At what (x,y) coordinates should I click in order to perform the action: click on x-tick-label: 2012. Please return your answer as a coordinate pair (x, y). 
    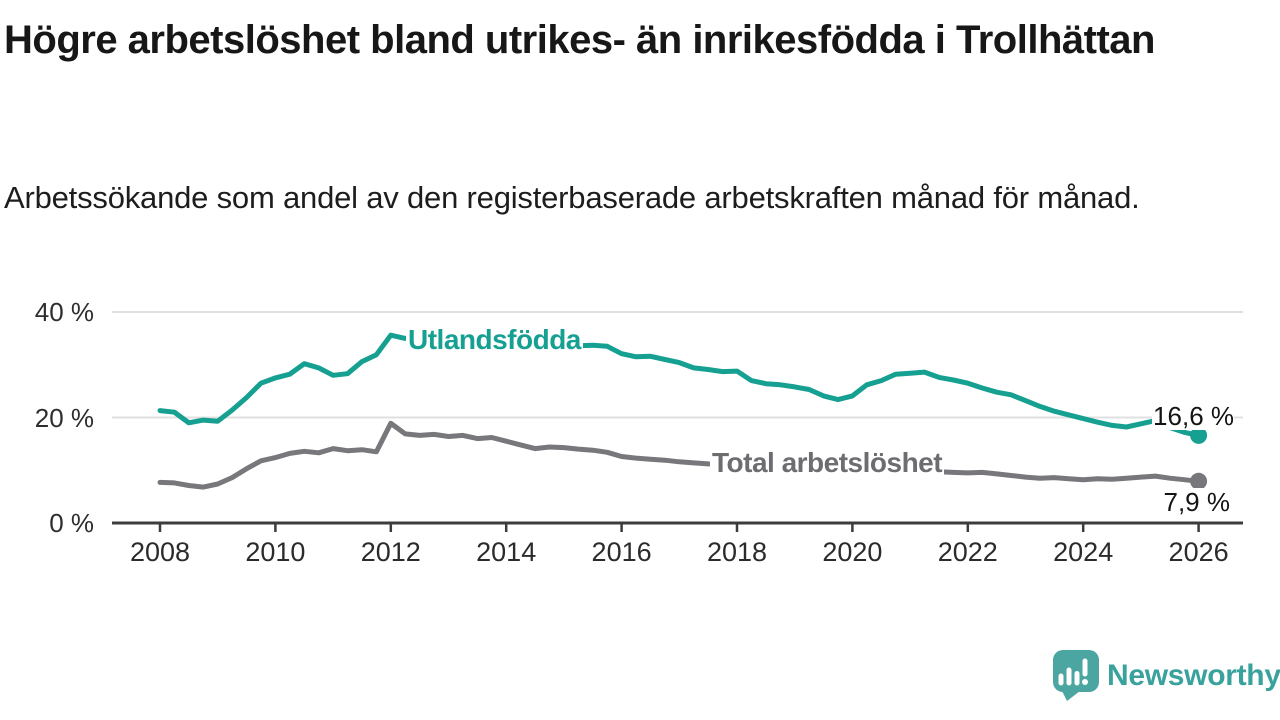
    Looking at the image, I should click on (390, 552).